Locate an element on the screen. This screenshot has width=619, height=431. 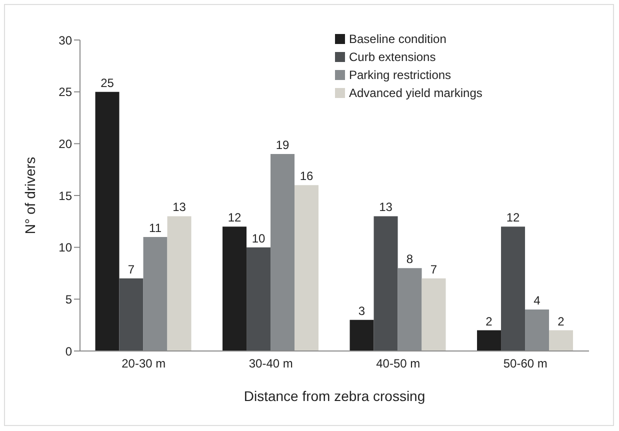
legend-label: Advanced yield markings is located at coordinates (415, 93).